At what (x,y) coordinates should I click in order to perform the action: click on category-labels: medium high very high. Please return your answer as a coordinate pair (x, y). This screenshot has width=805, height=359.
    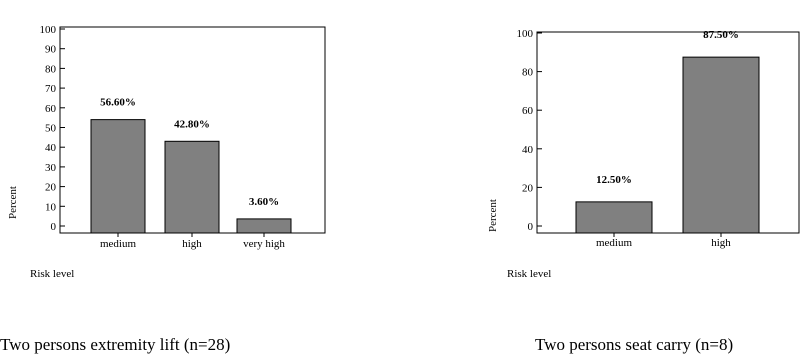
    Looking at the image, I should click on (192, 241).